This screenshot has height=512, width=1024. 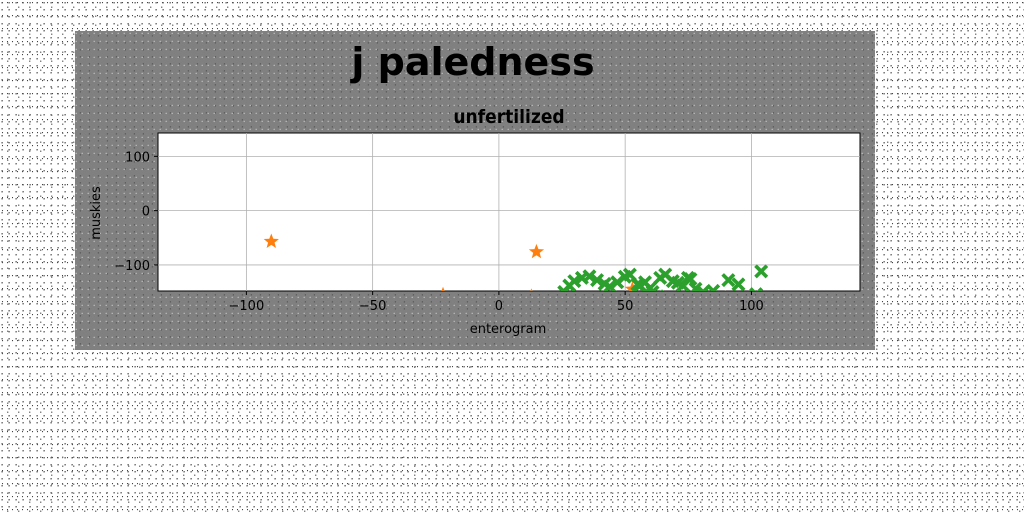 I want to click on chart-title: unfertilized, so click(x=508, y=117).